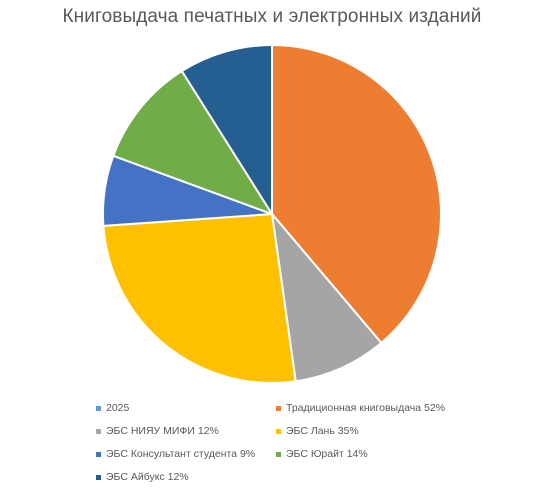 Image resolution: width=544 pixels, height=491 pixels. Describe the element at coordinates (322, 431) in the screenshot. I see `legend-label: ЭБС Лань 35%` at that location.